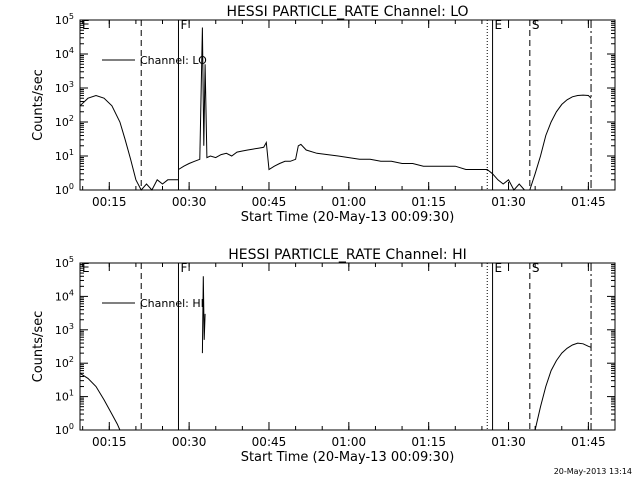 This screenshot has width=640, height=480. What do you see at coordinates (347, 12) in the screenshot?
I see `chart-title: HESSI PARTICLE_RATE Channel: LO` at bounding box center [347, 12].